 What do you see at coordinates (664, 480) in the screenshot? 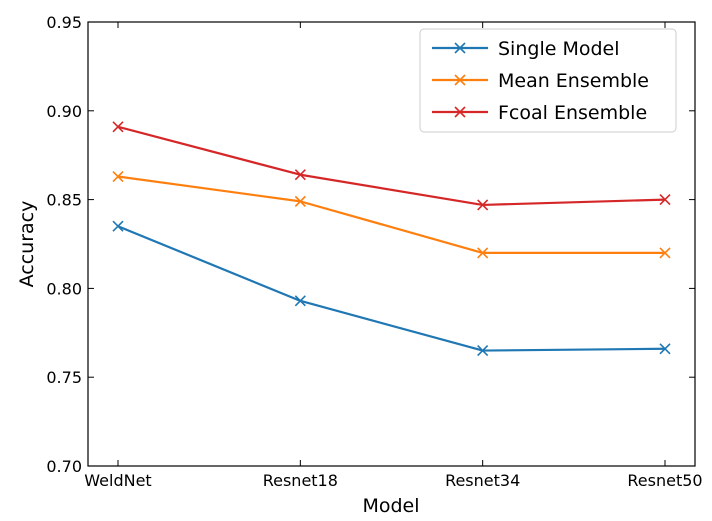
I see `x-tick-label: Resnet50` at bounding box center [664, 480].